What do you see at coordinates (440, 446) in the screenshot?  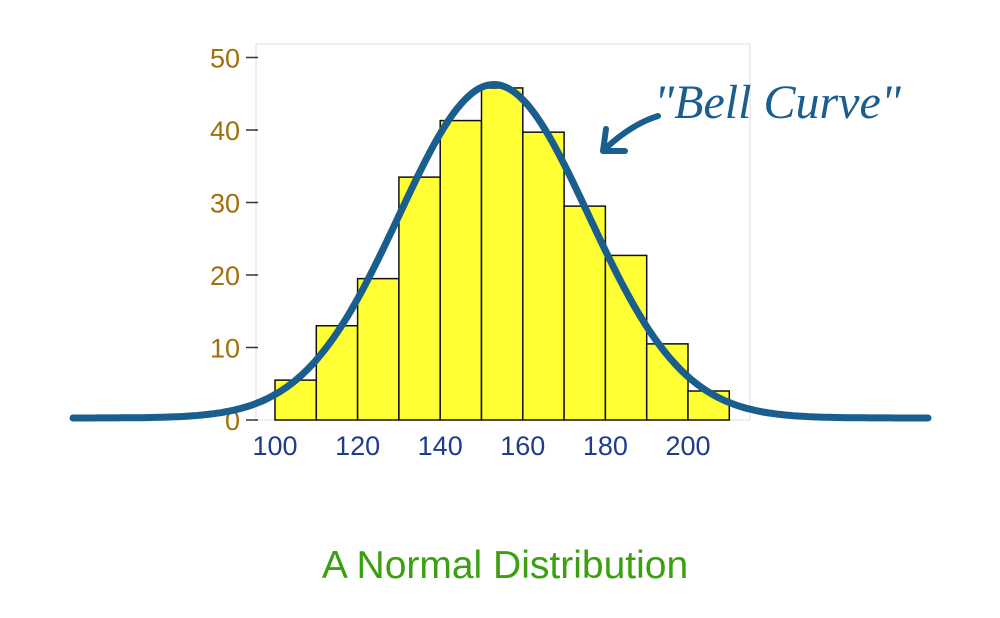 I see `x-tick-label: 140` at bounding box center [440, 446].